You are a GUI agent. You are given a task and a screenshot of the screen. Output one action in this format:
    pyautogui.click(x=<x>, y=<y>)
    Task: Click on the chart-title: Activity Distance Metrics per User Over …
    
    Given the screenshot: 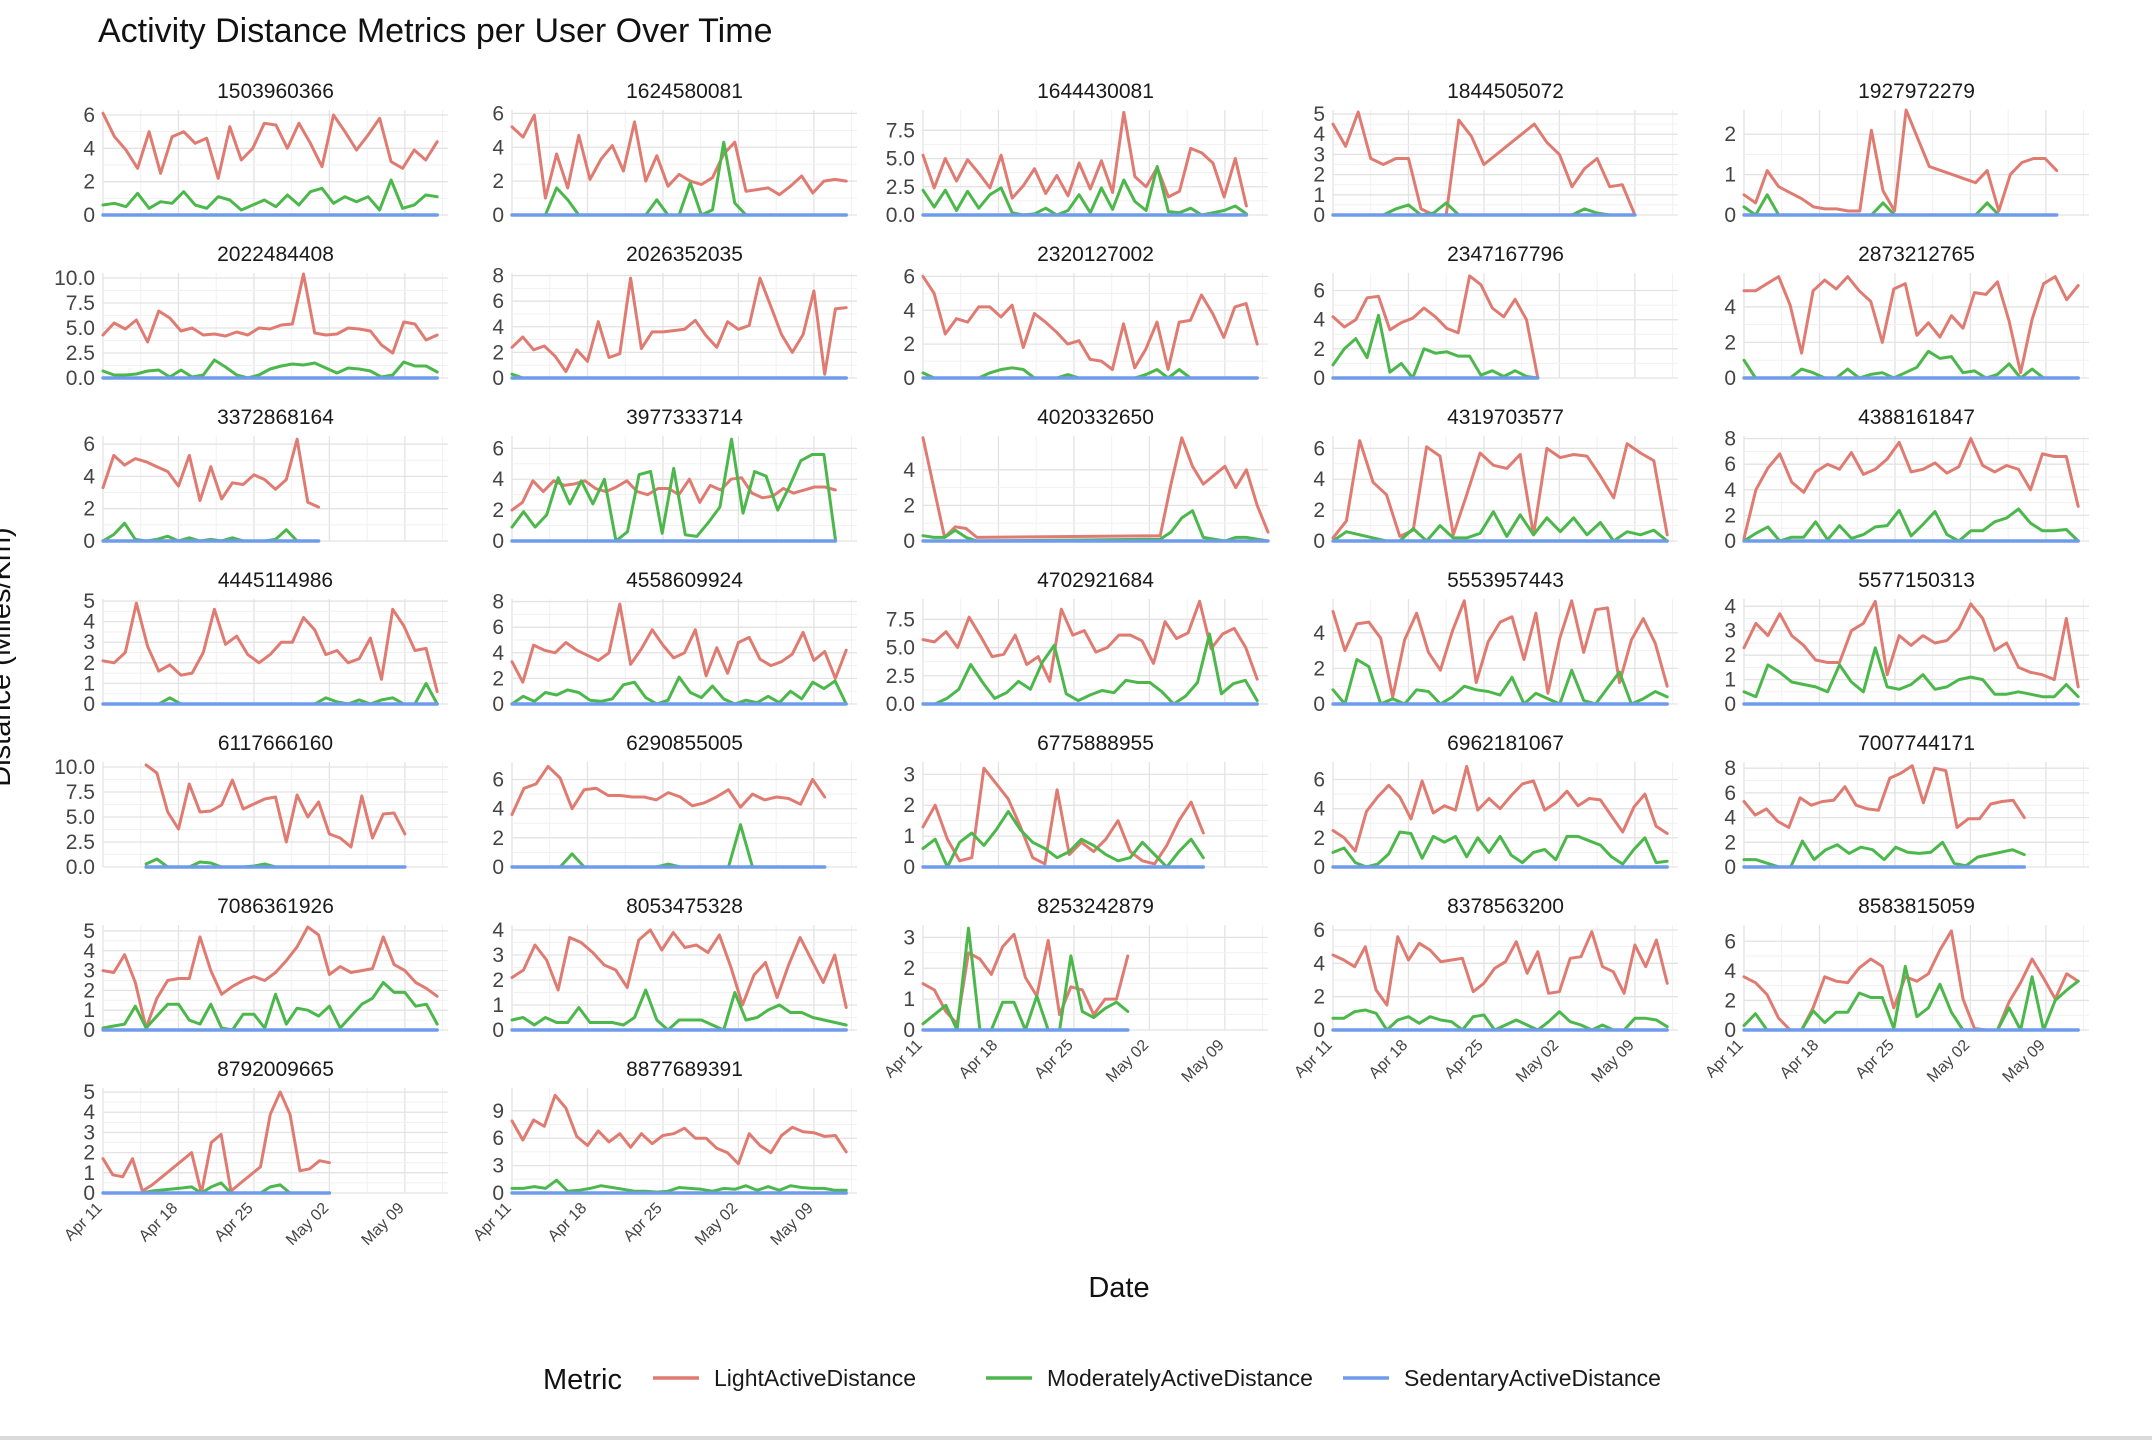 What is the action you would take?
    pyautogui.click(x=435, y=31)
    